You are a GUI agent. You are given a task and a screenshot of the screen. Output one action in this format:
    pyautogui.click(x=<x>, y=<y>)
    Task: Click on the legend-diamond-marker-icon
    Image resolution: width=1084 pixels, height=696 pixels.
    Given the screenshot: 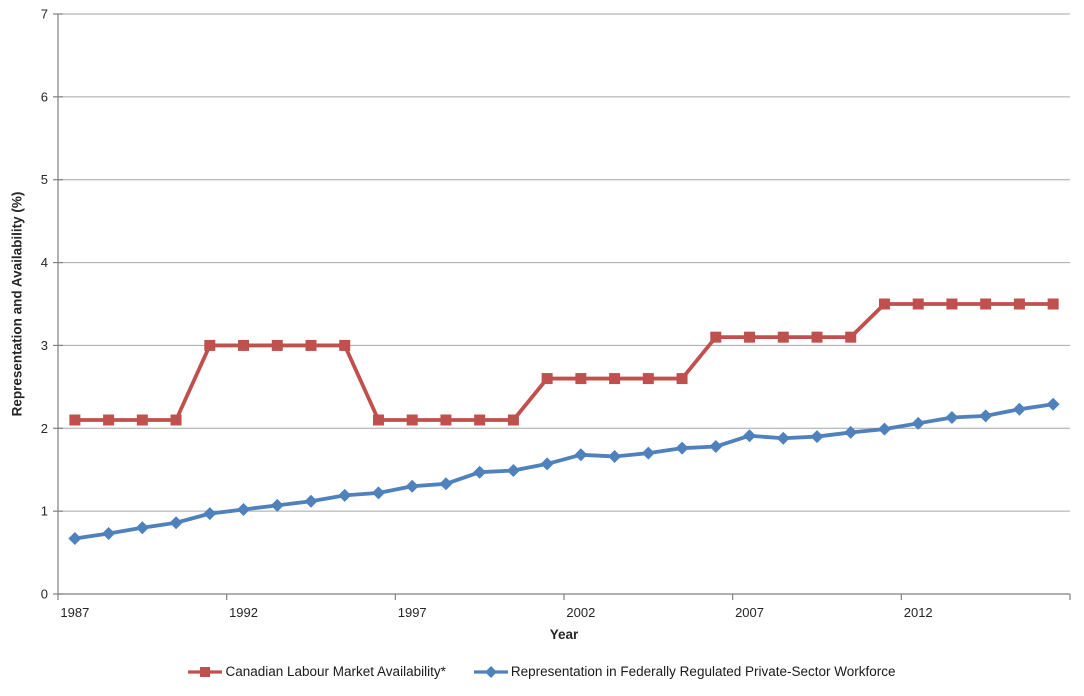 What is the action you would take?
    pyautogui.click(x=490, y=672)
    